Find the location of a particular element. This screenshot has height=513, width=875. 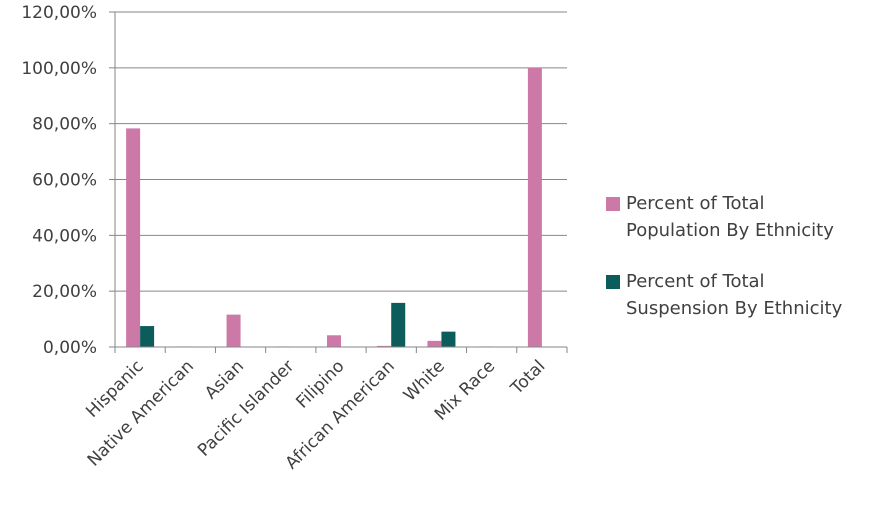

y-tick-label: 40,00% is located at coordinates (64, 236).